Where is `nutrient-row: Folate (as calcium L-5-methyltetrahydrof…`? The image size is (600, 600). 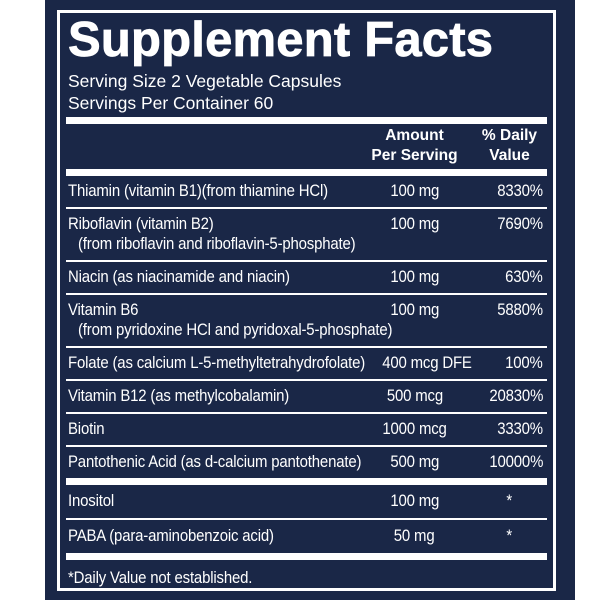 nutrient-row: Folate (as calcium L-5-methyltetrahydrof… is located at coordinates (306, 362).